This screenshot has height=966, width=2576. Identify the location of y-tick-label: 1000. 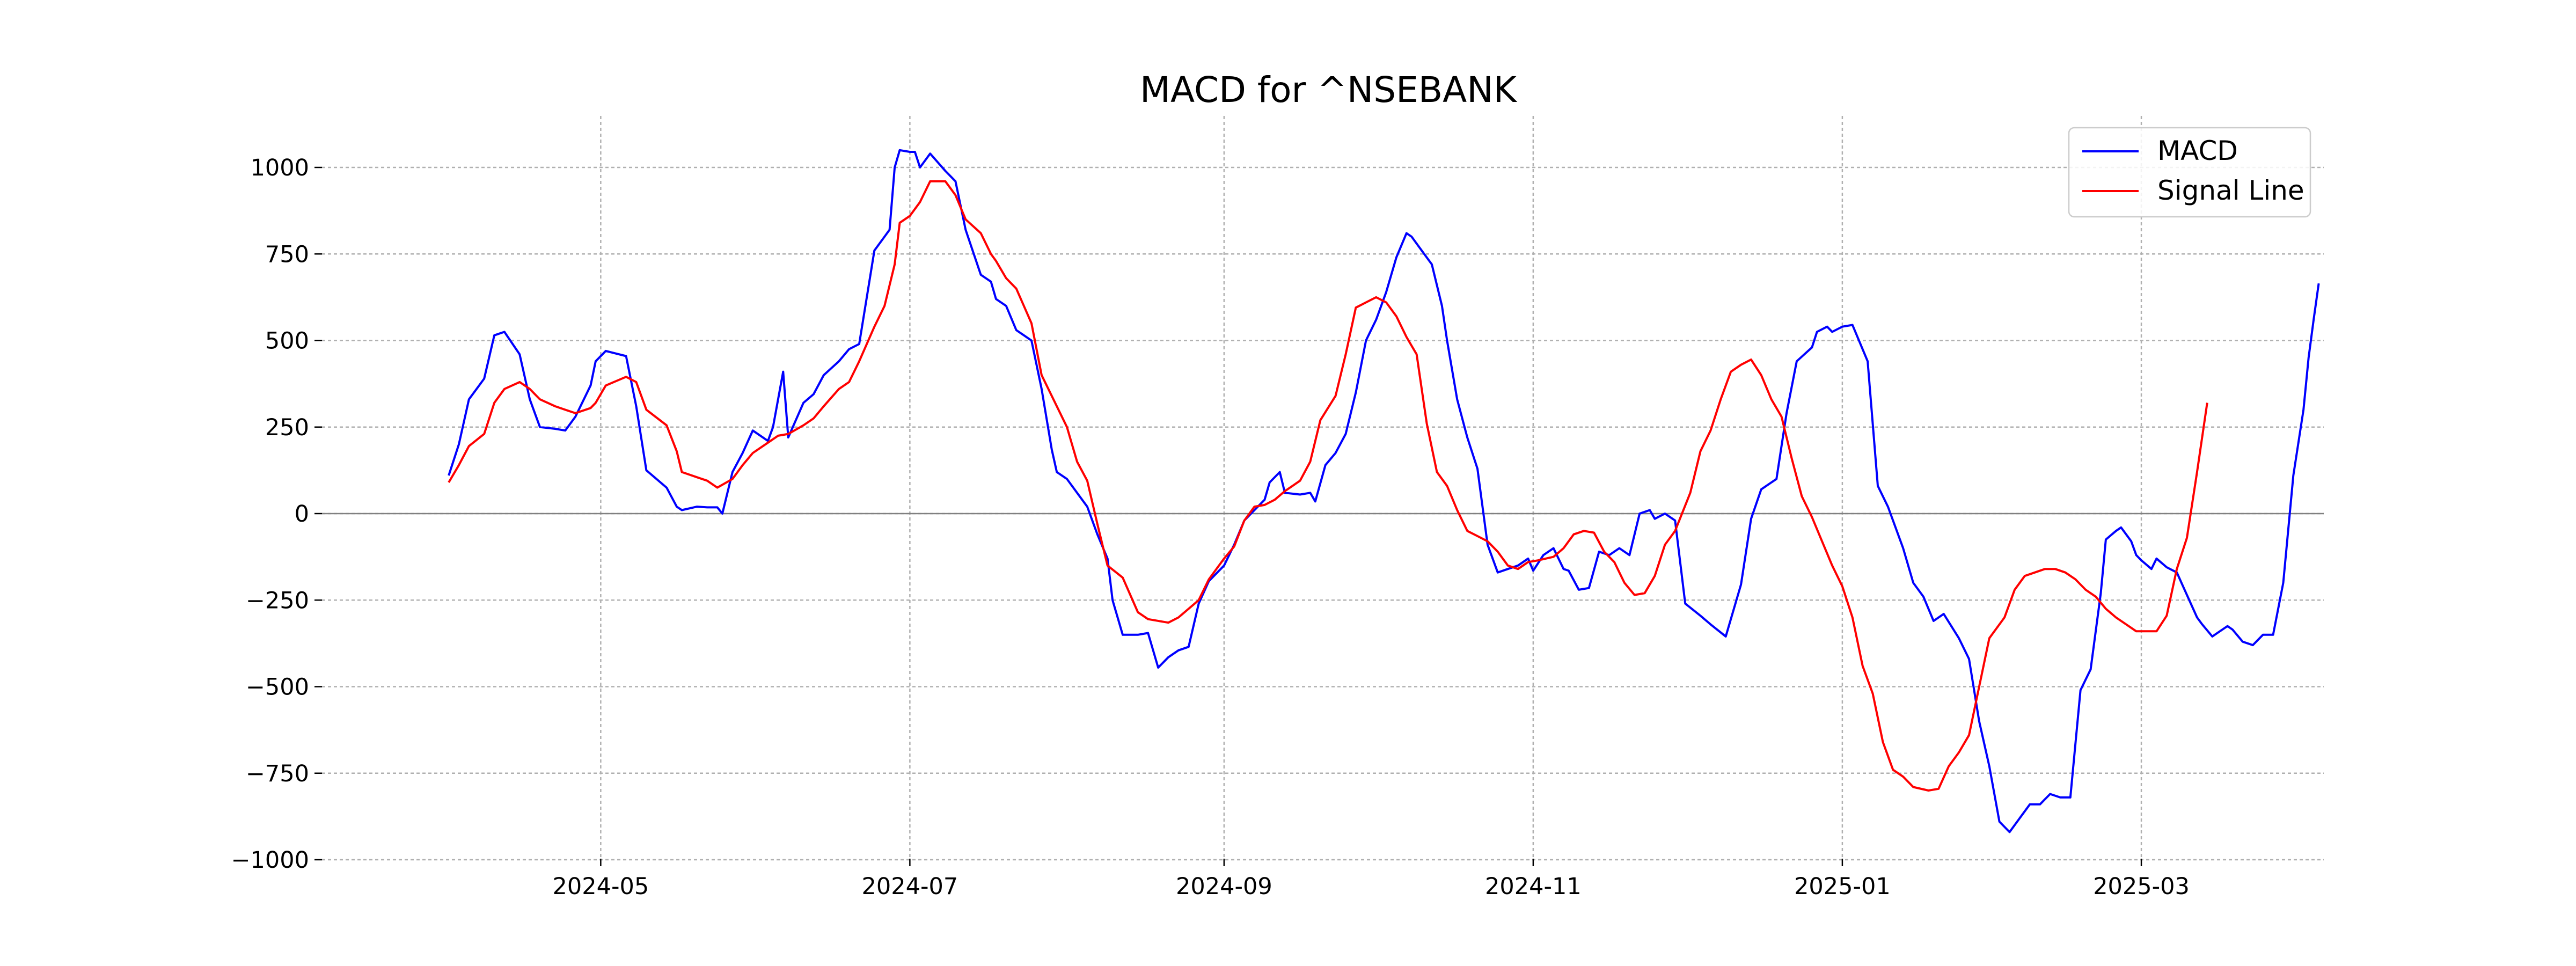
(280, 168).